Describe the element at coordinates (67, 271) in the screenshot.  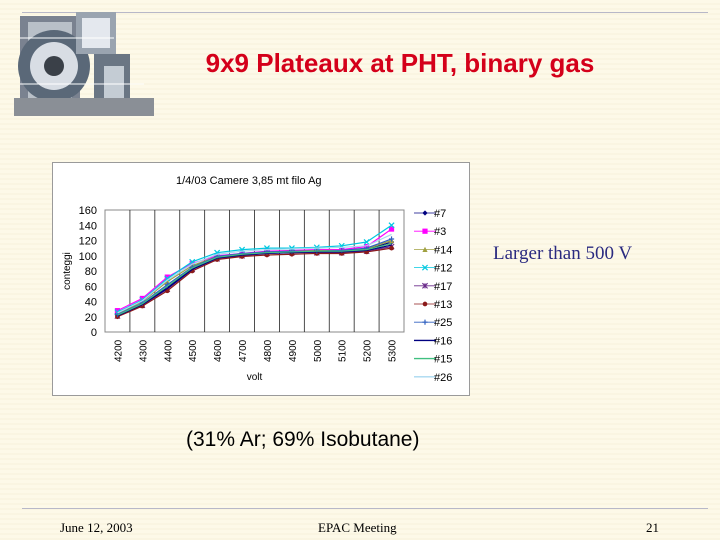
I see `y-axis-label: conteggi` at that location.